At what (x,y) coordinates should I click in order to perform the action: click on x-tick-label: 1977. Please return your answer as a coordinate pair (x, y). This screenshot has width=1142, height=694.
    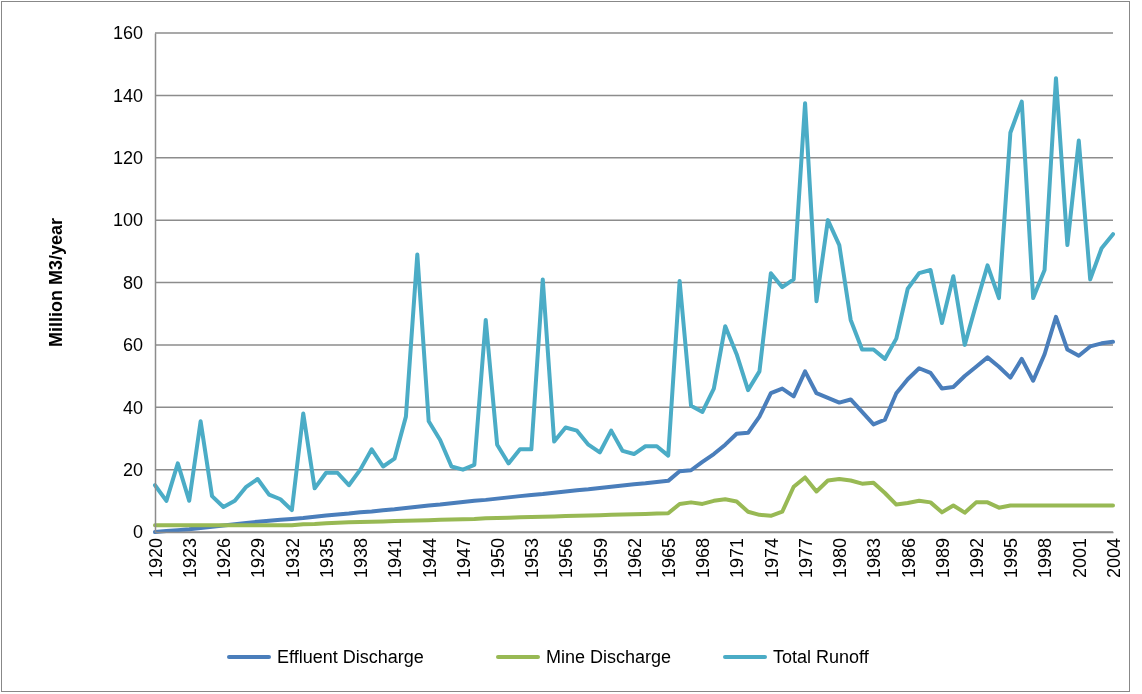
    Looking at the image, I should click on (805, 558).